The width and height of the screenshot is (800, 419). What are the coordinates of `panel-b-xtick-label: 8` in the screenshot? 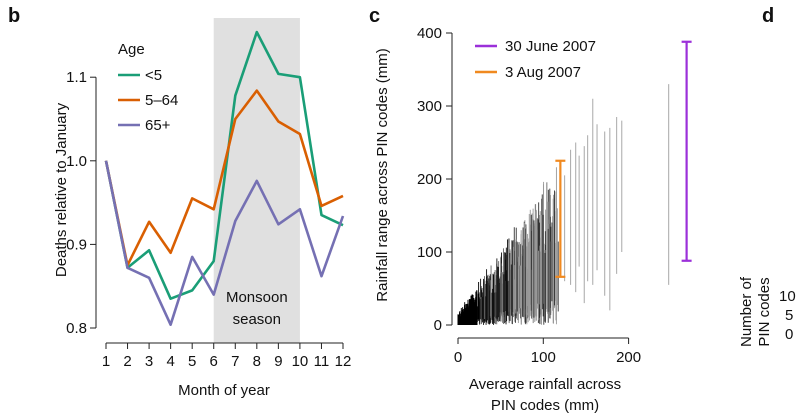 It's located at (257, 361).